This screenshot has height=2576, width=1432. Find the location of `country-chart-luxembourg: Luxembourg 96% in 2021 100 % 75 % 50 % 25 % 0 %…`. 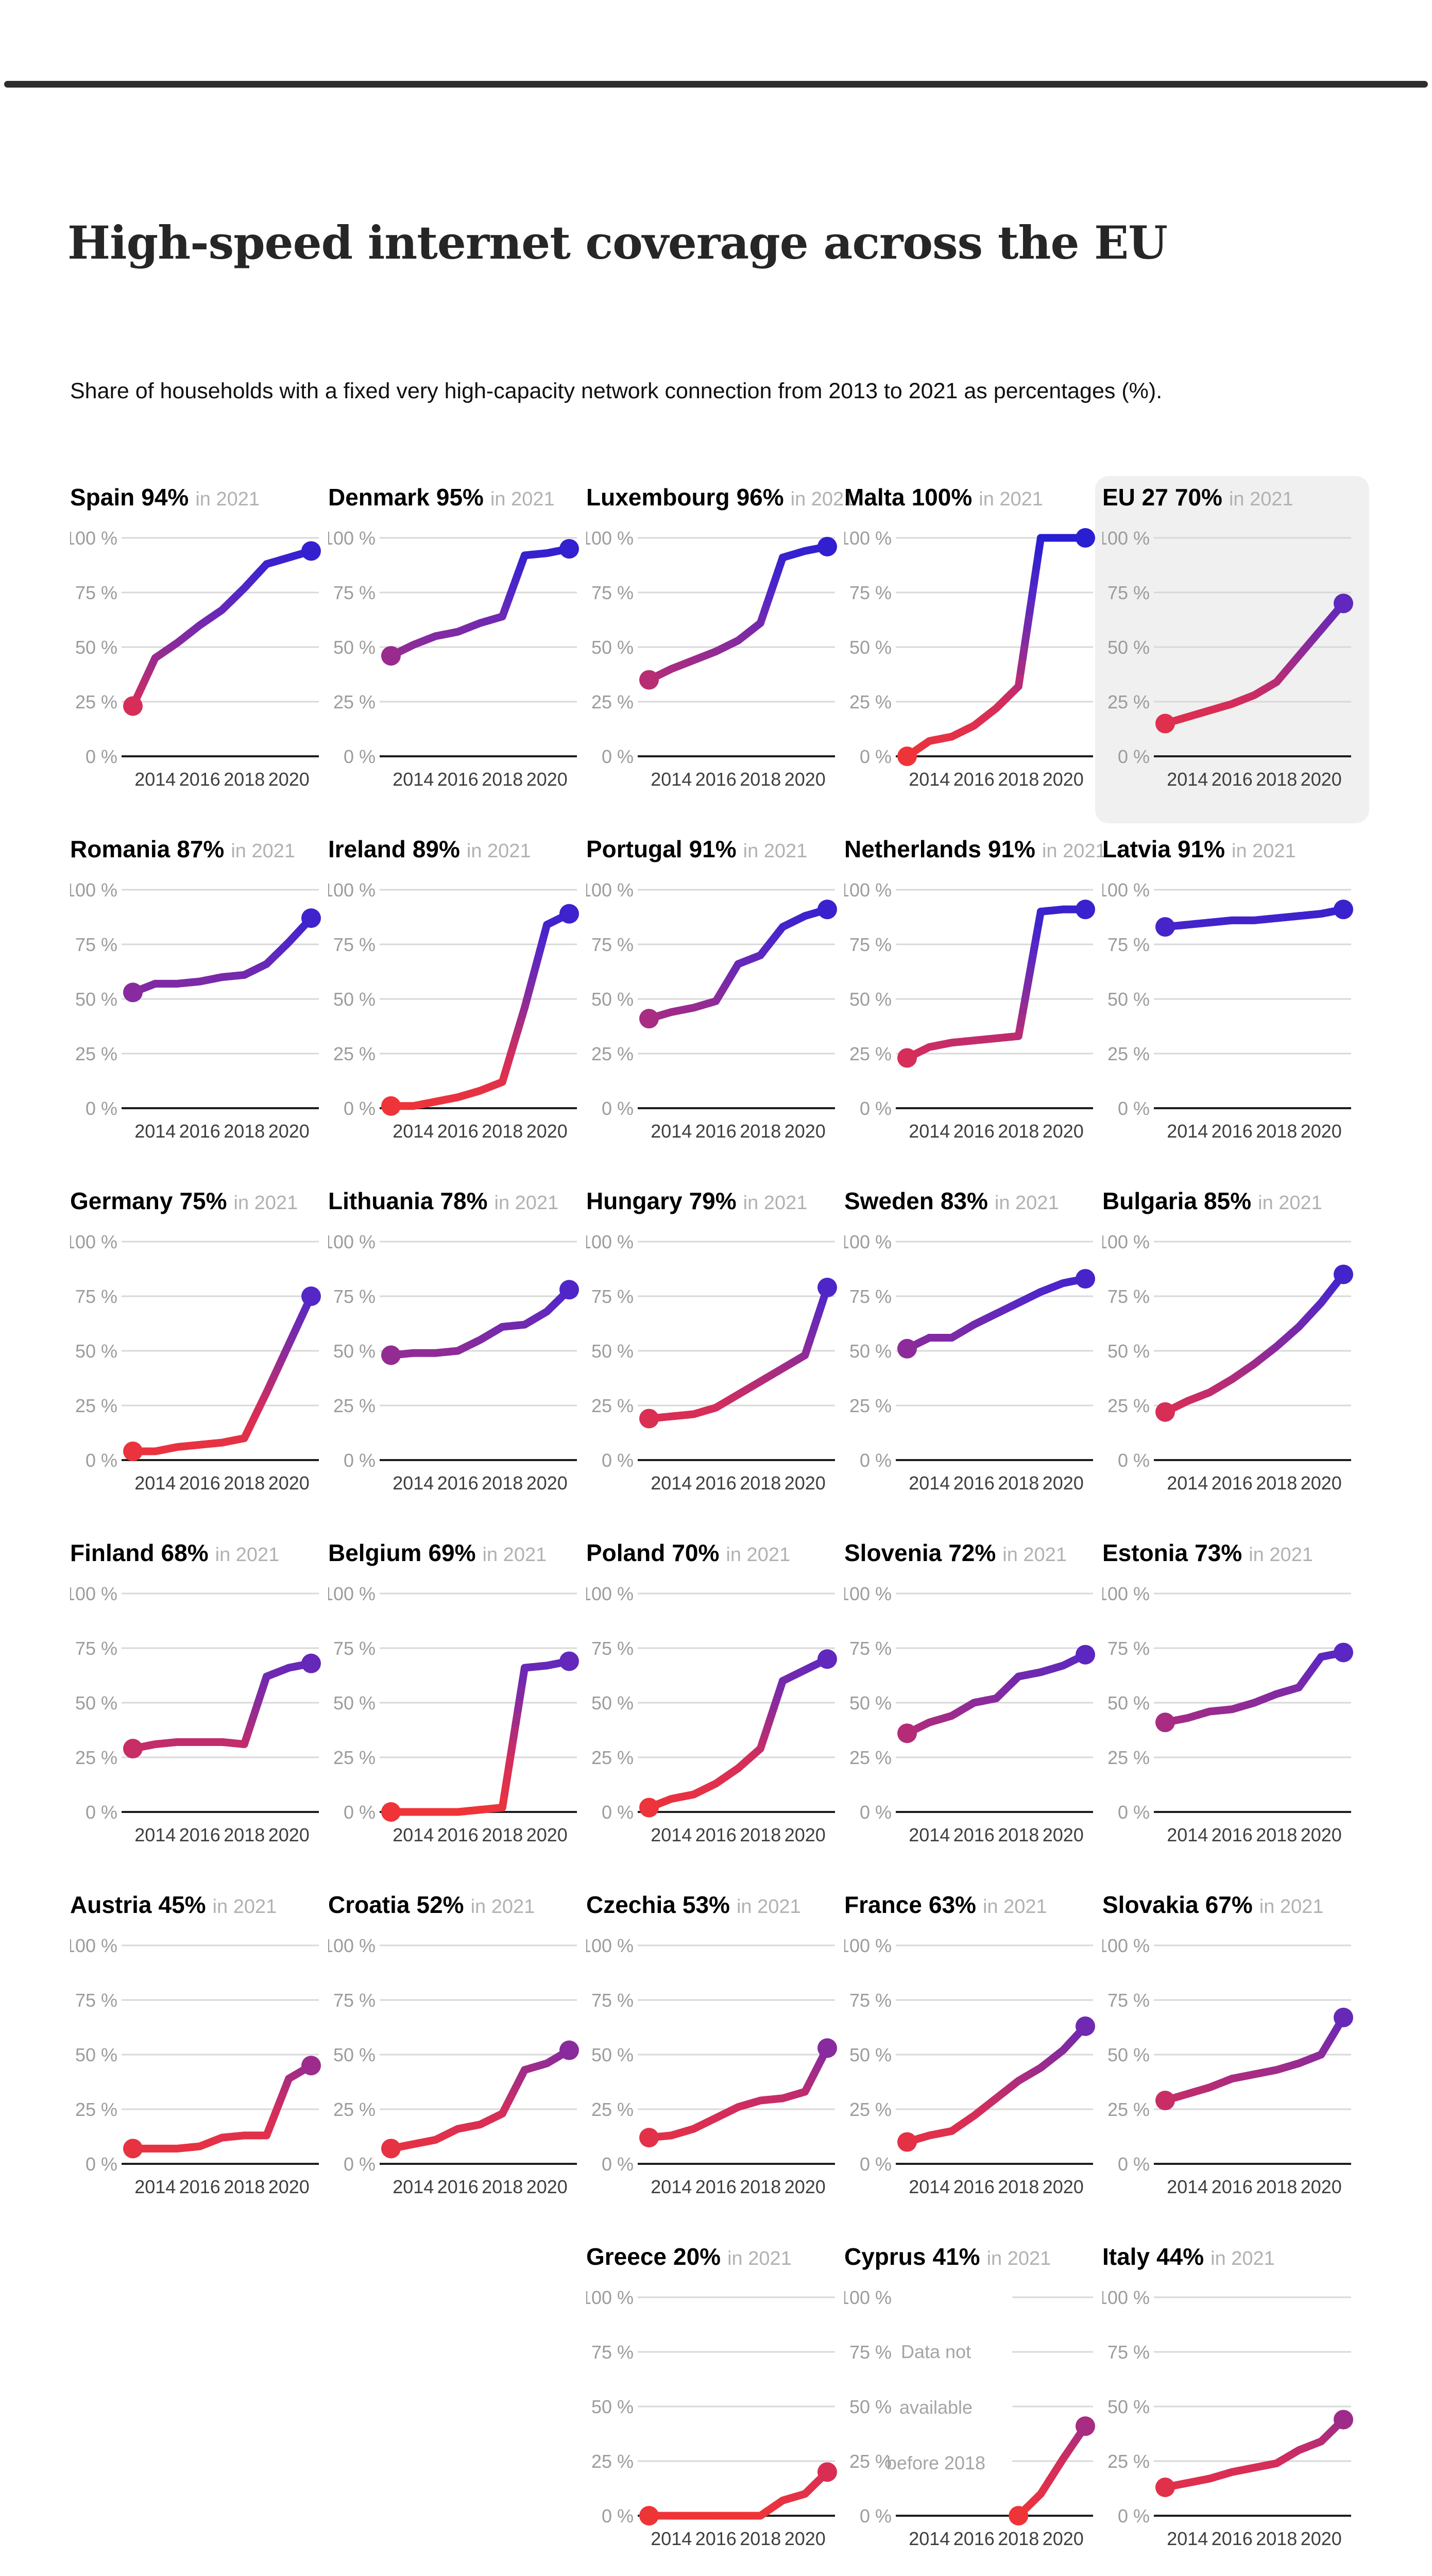

country-chart-luxembourg: Luxembourg 96% in 2021 100 % 75 % 50 % 25 % 0 %… is located at coordinates (718, 643).